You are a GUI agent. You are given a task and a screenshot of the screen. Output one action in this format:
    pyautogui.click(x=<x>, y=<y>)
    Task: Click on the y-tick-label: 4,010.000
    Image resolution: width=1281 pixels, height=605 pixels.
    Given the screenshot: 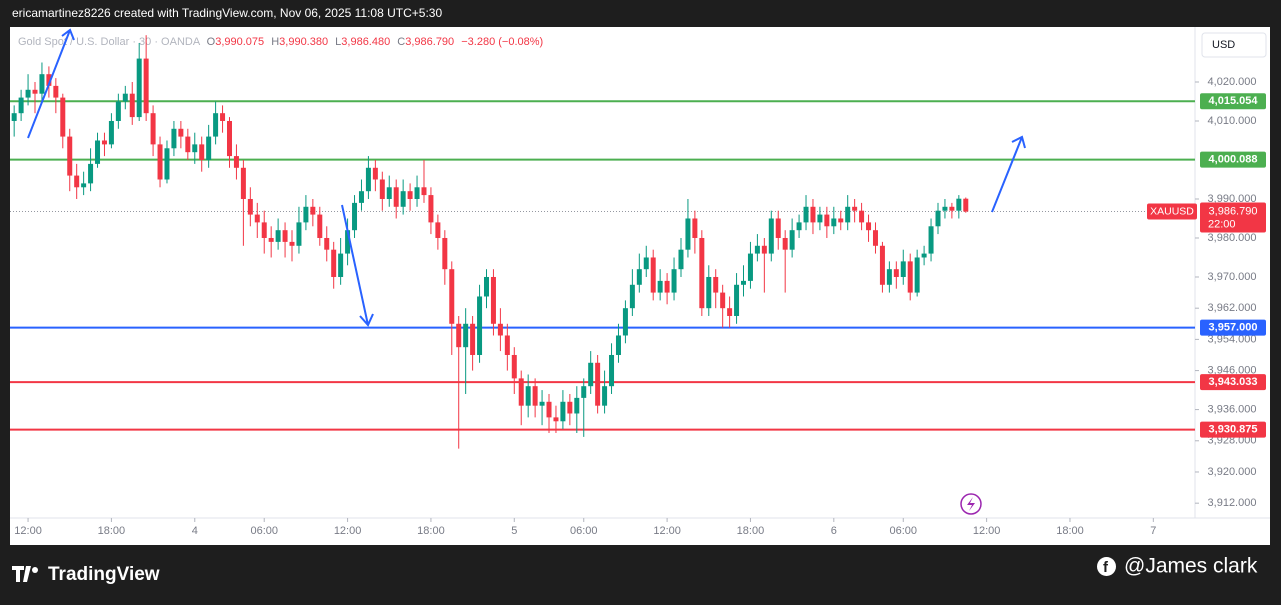 What is the action you would take?
    pyautogui.click(x=1232, y=121)
    